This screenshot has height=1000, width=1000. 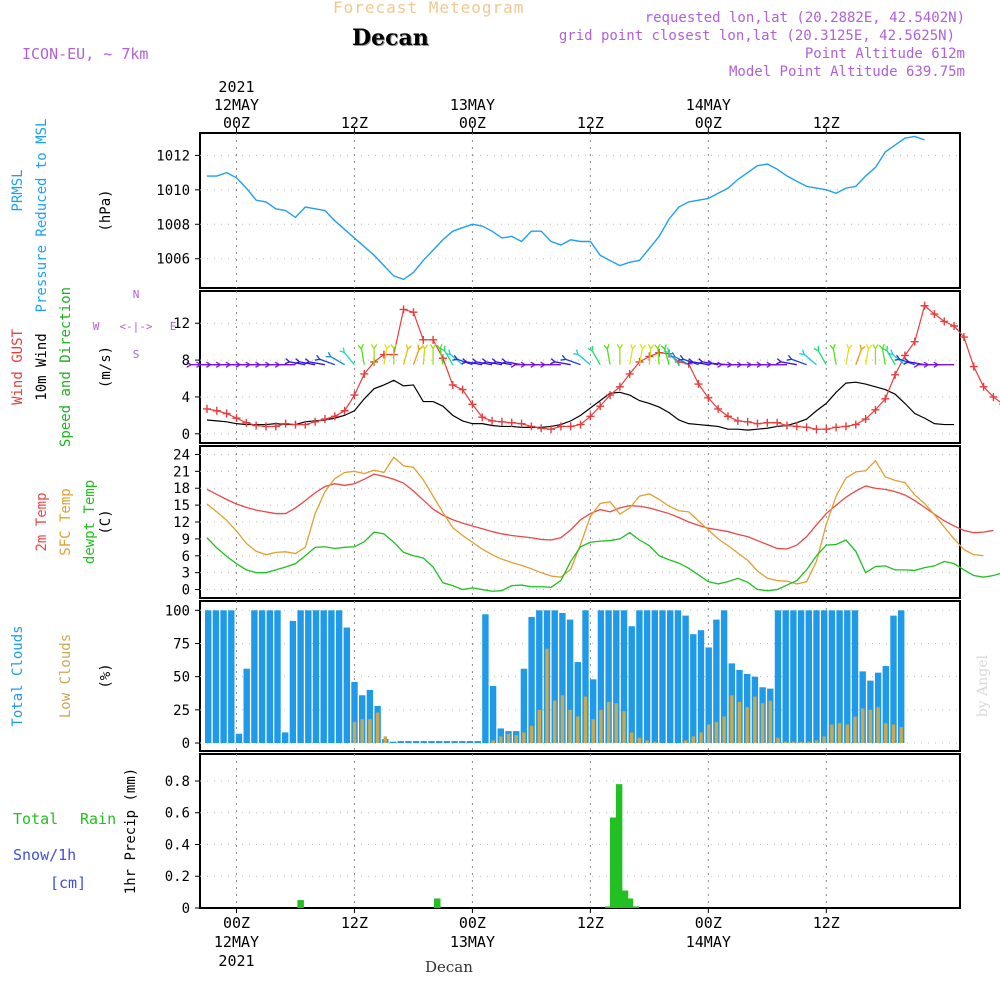 What do you see at coordinates (90, 522) in the screenshot?
I see `legend-dewpt: dewpt Temp` at bounding box center [90, 522].